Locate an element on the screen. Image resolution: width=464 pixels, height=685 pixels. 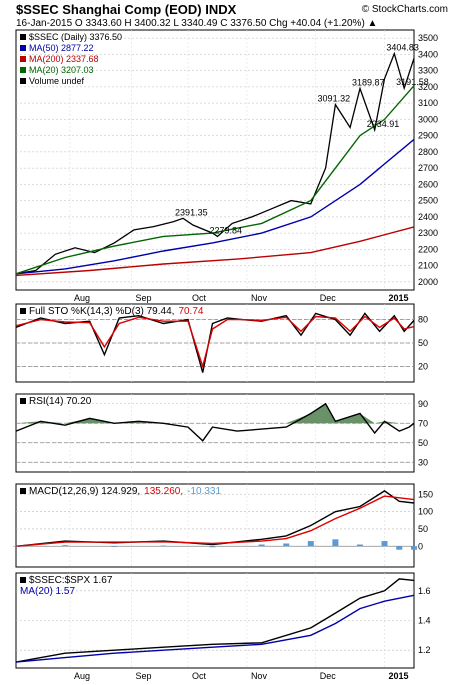
series--ssec-spx is located at coordinates (215, 620).